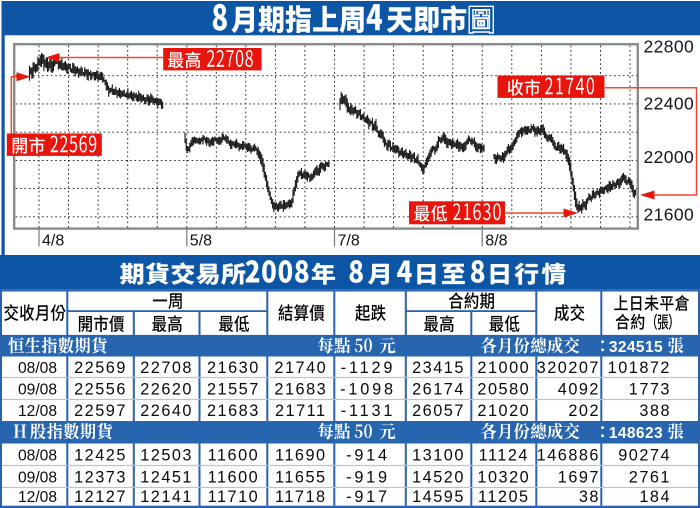 This screenshot has height=508, width=700. Describe the element at coordinates (579, 390) in the screenshot. I see `svg-text: 4092` at that location.